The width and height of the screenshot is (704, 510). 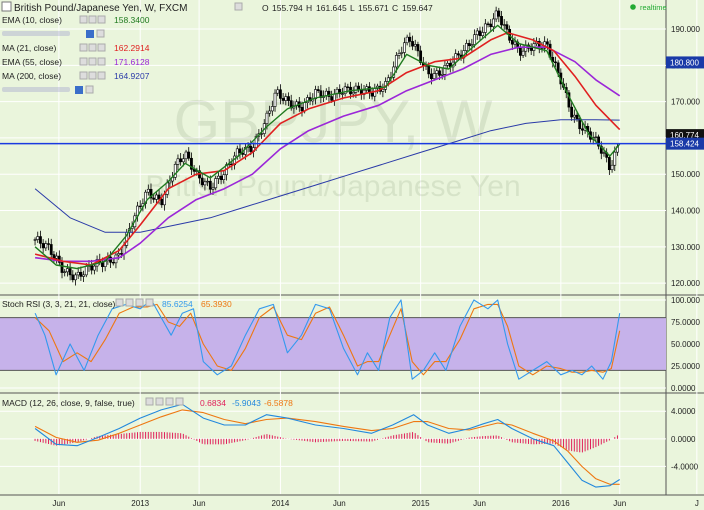 What do you see at coordinates (685, 102) in the screenshot?
I see `price-axis-tick-label: 170.000` at bounding box center [685, 102].